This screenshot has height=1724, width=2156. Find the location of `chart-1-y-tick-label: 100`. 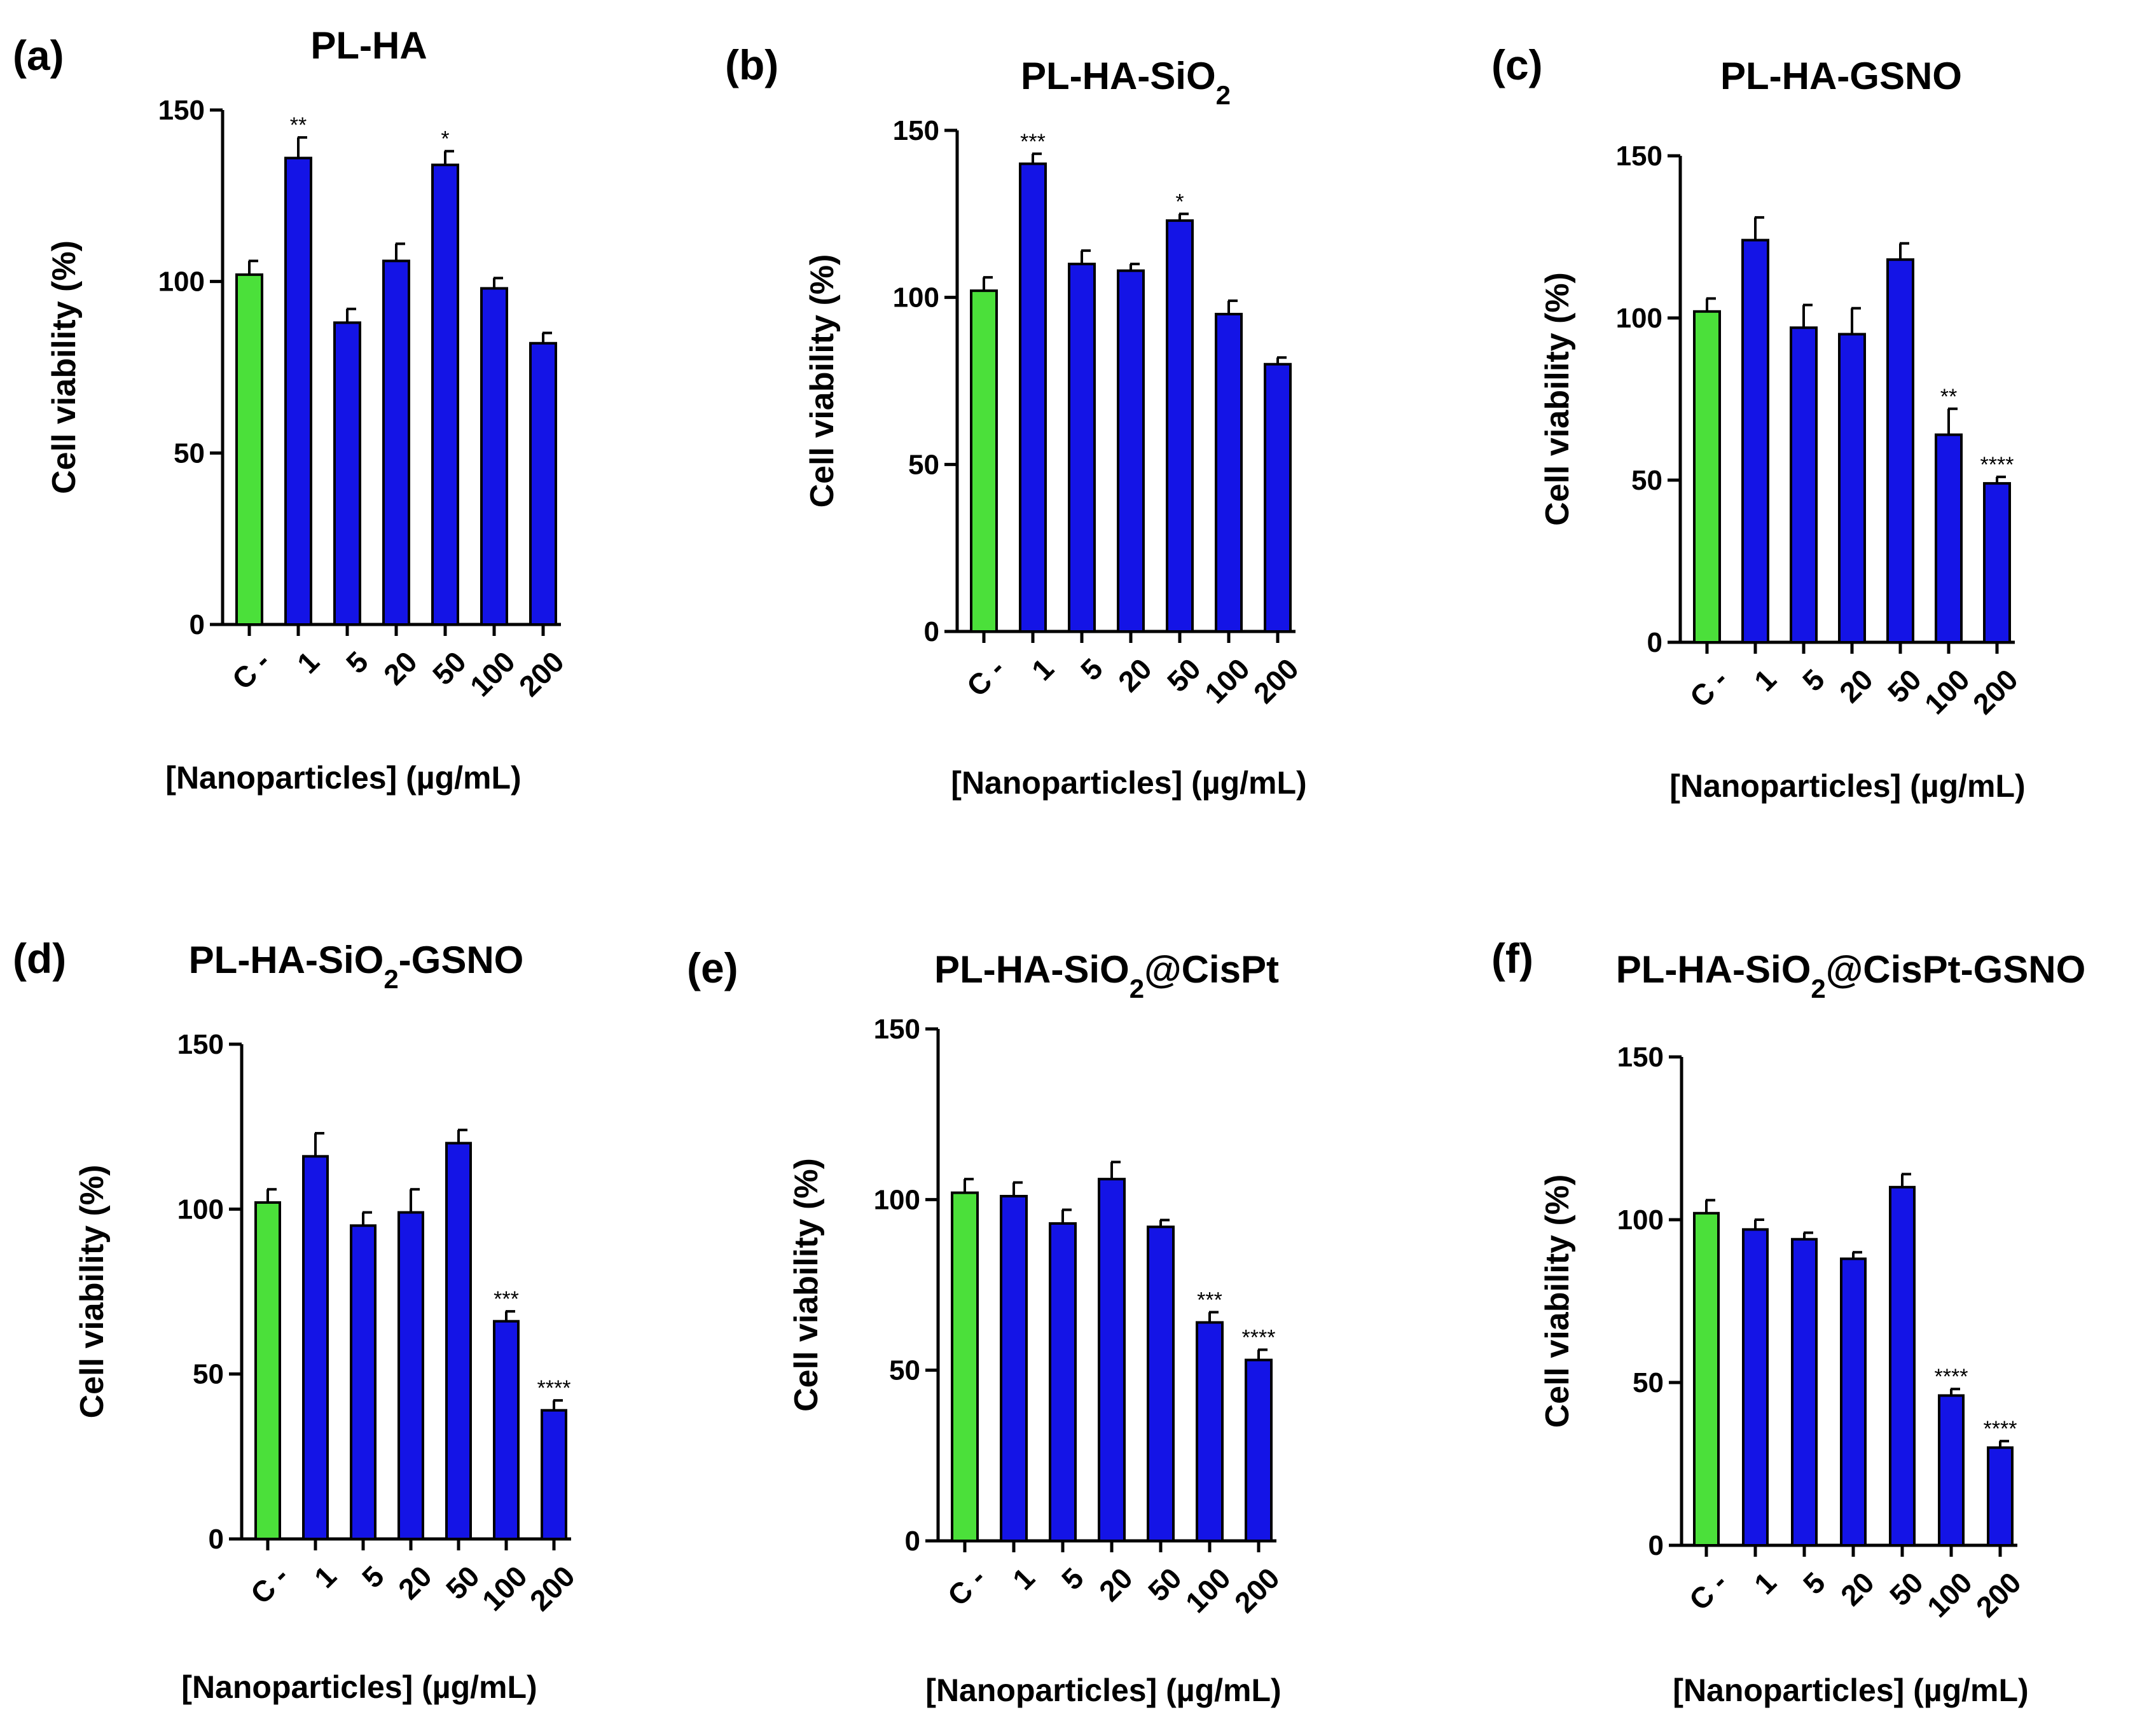

chart-1-y-tick-label: 100 is located at coordinates (182, 282).